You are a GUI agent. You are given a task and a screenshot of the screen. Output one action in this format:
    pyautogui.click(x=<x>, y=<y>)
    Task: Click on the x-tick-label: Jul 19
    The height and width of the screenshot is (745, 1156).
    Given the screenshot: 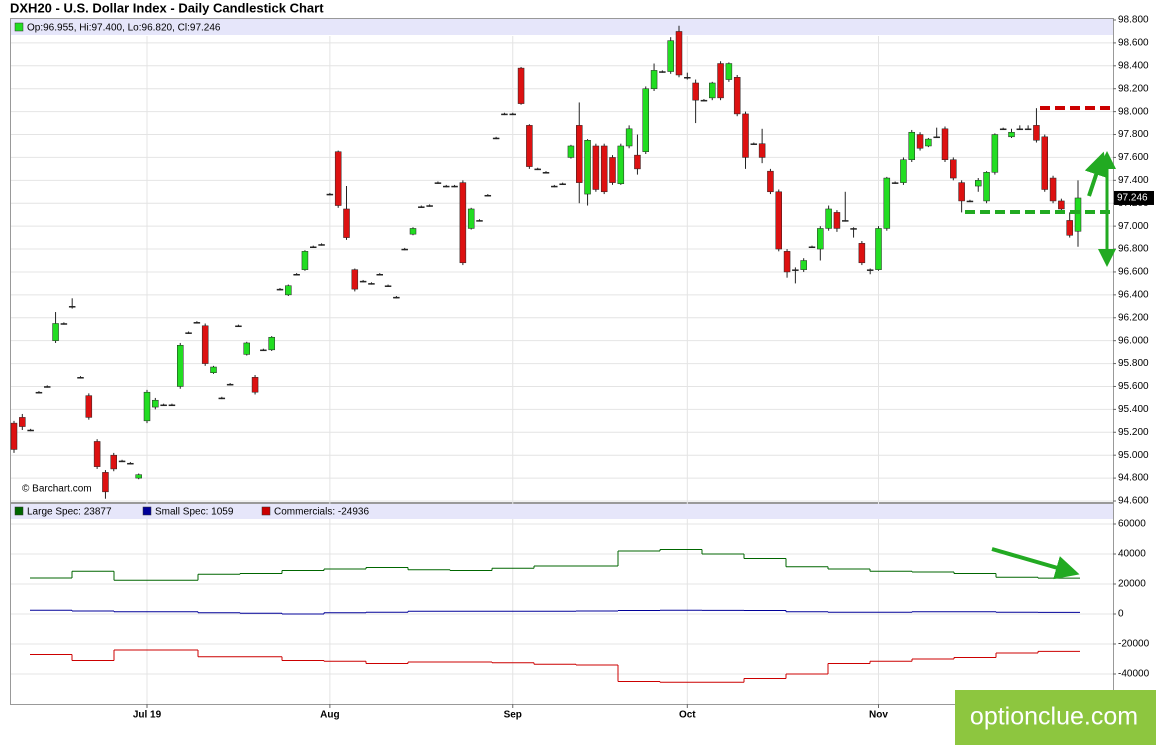 What is the action you would take?
    pyautogui.click(x=147, y=715)
    